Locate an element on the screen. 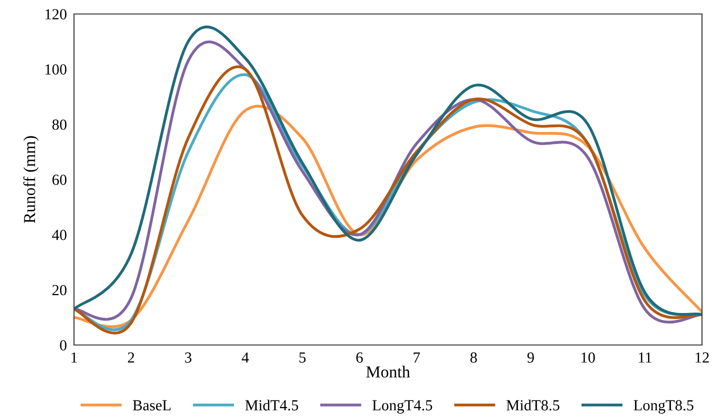  x-tick-label: 3 is located at coordinates (188, 357).